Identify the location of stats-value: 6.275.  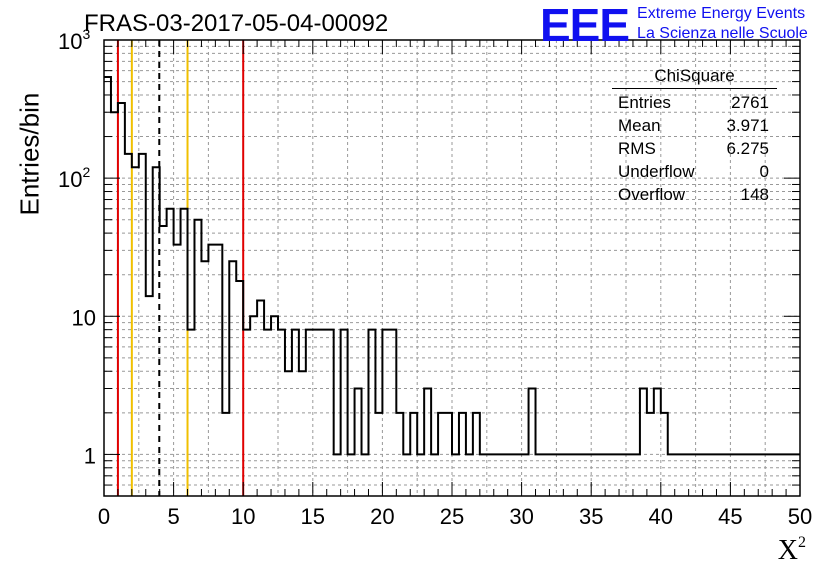
(747, 148).